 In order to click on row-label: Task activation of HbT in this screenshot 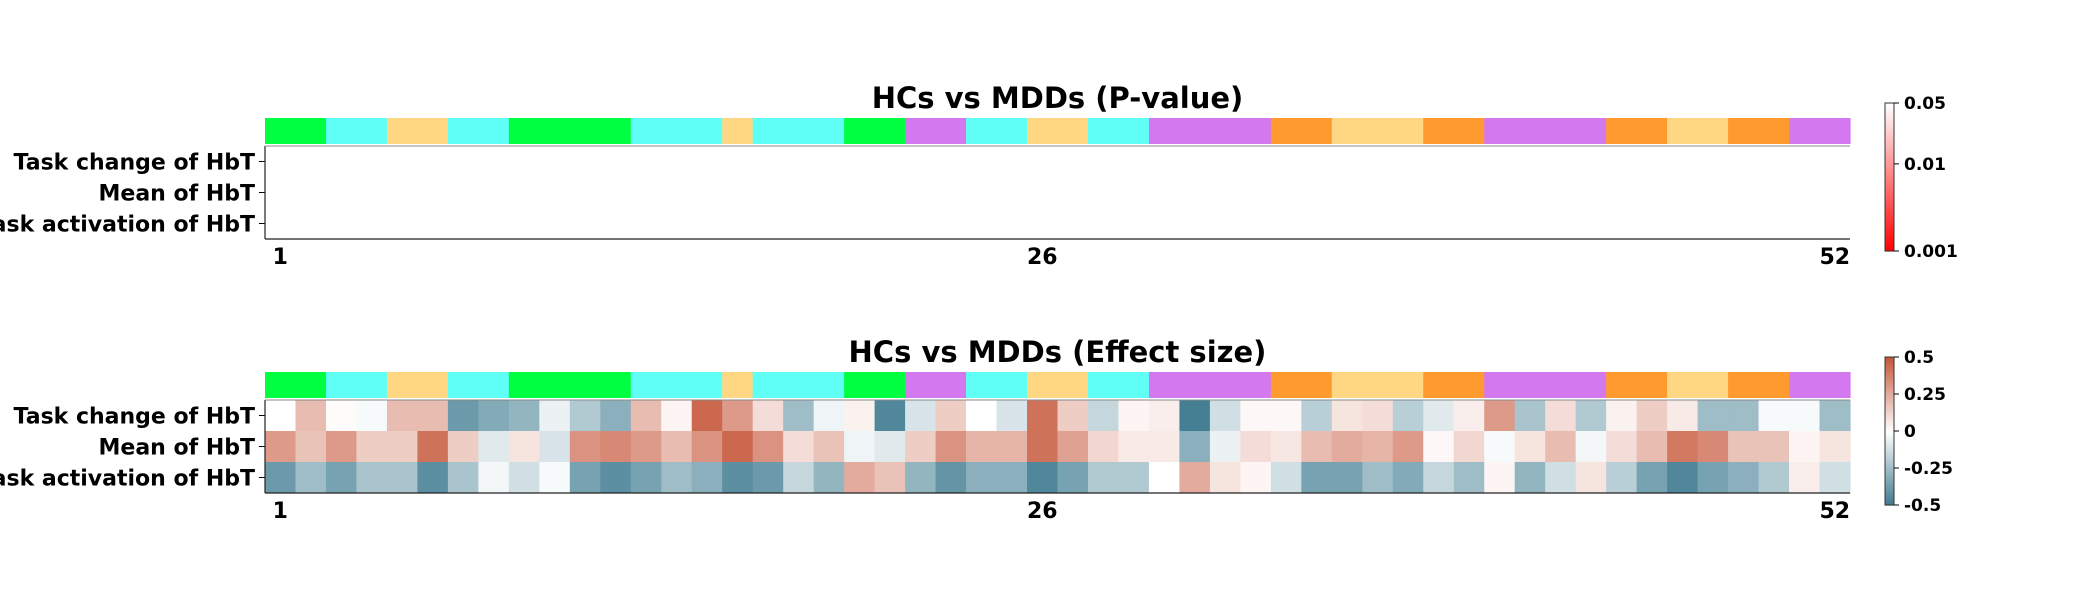, I will do `click(127, 479)`.